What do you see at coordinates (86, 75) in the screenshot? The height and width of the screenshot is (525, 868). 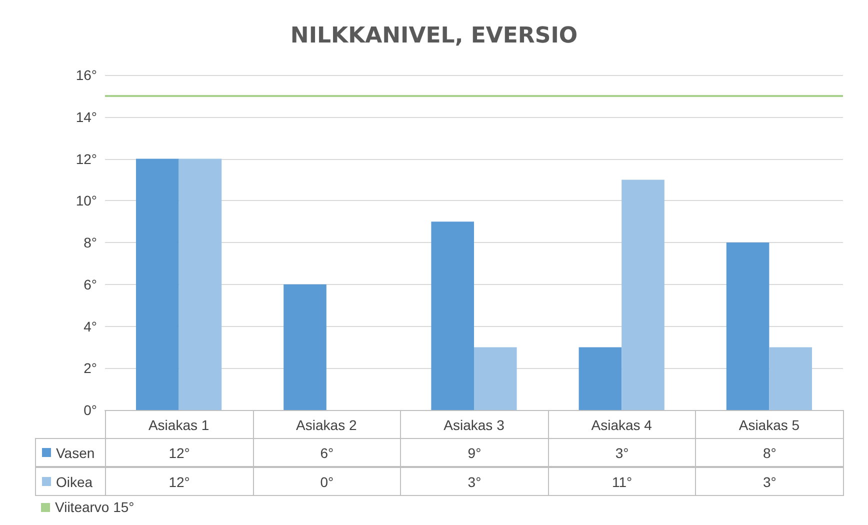 I see `y-tick-label: 16°` at bounding box center [86, 75].